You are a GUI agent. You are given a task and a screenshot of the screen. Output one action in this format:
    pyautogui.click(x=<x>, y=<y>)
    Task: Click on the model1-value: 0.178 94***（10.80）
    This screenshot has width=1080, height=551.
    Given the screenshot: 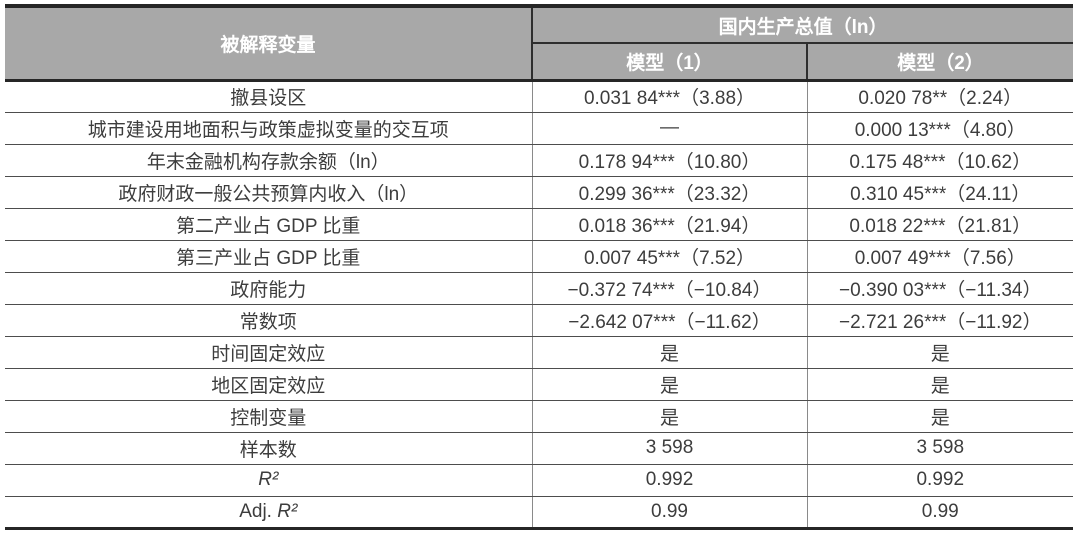 What is the action you would take?
    pyautogui.click(x=669, y=160)
    